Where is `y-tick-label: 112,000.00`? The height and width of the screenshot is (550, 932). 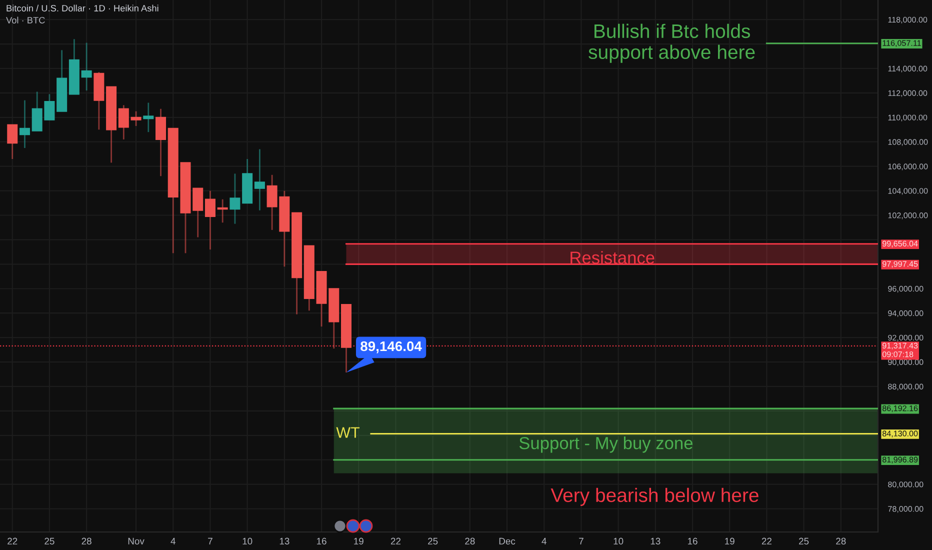 y-tick-label: 112,000.00 is located at coordinates (908, 93).